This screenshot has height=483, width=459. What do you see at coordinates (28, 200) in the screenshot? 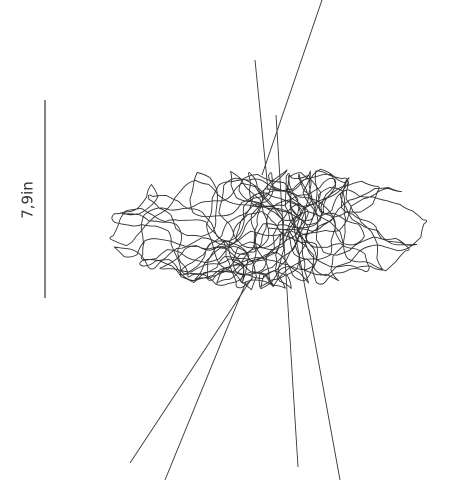
I see `dimension-label: 7,9in` at bounding box center [28, 200].